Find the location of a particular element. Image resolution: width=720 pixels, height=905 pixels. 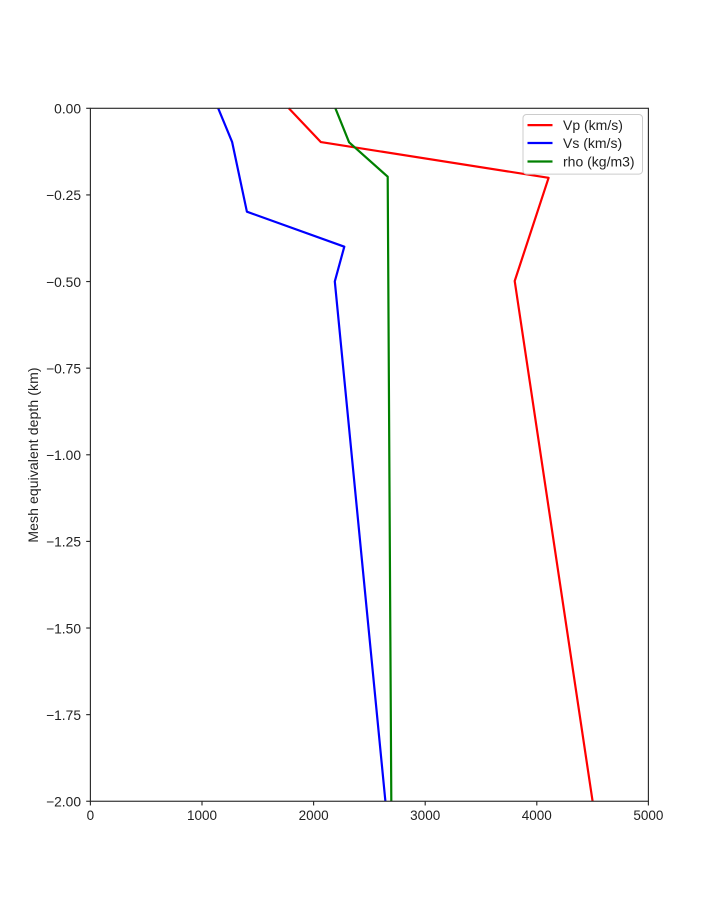

svg-text: rho (kg/m3) is located at coordinates (599, 161).